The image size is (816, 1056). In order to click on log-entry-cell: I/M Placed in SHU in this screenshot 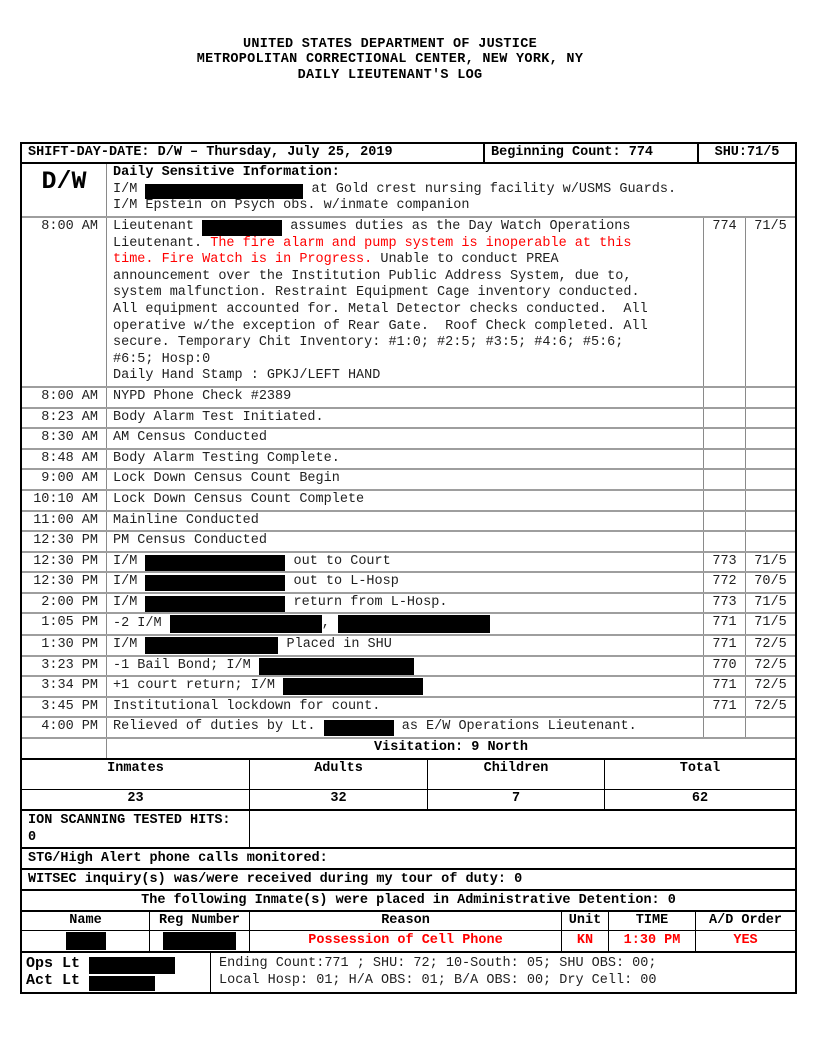, I will do `click(404, 645)`.